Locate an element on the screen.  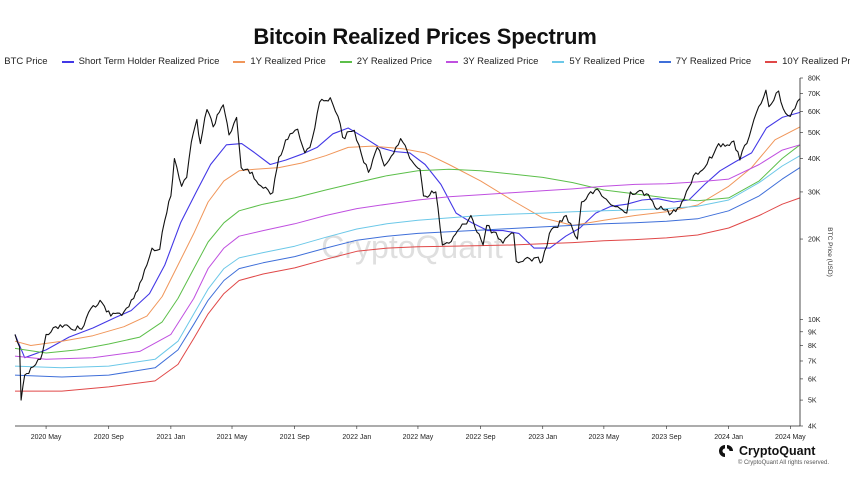
x-tick-label: 2023 May is located at coordinates (604, 437).